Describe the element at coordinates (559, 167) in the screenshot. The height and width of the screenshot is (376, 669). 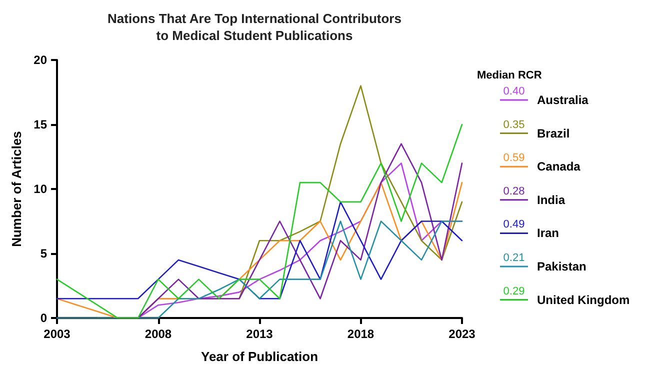
I see `legend-label: Canada` at that location.